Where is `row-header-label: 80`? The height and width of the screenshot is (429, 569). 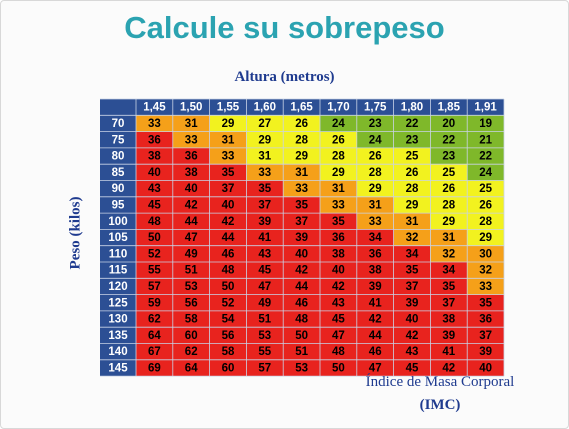
row-header-label: 80 is located at coordinates (118, 157).